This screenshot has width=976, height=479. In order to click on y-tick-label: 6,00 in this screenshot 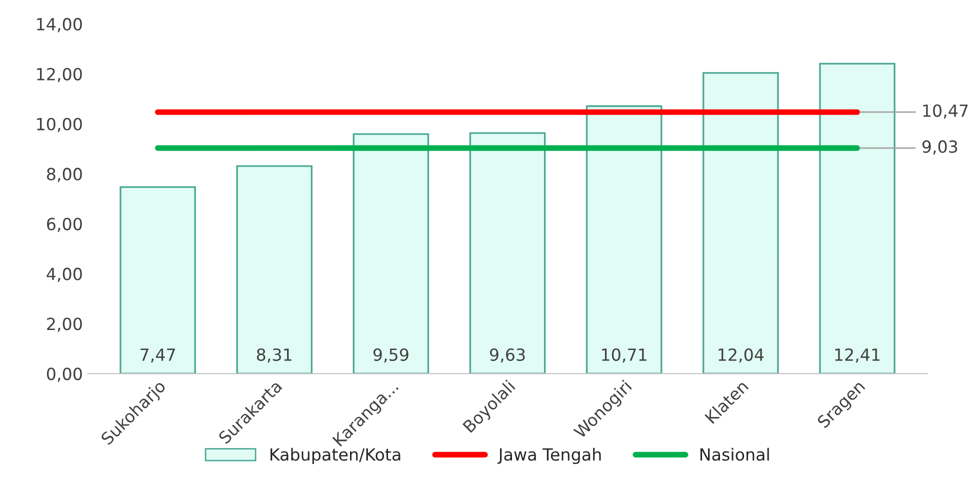, I will do `click(64, 225)`.